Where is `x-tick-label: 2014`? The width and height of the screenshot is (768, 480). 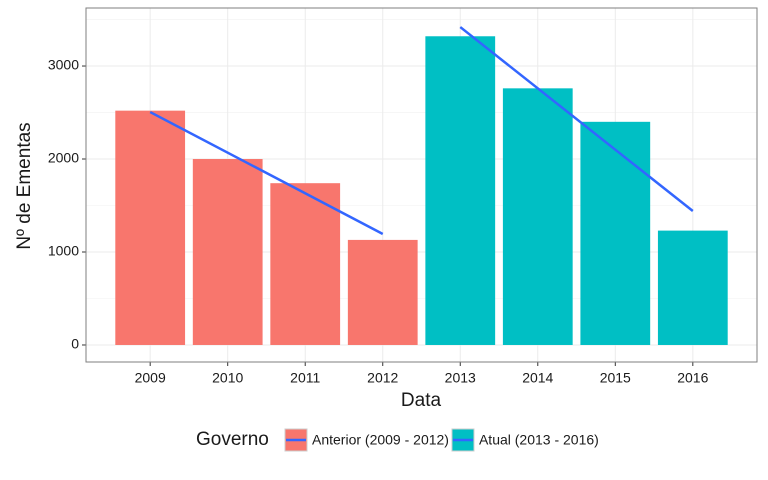 x-tick-label: 2014 is located at coordinates (537, 378).